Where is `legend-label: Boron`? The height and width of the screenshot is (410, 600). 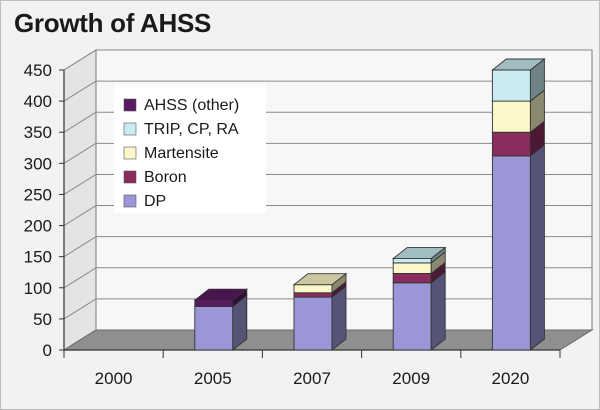
legend-label: Boron is located at coordinates (165, 177).